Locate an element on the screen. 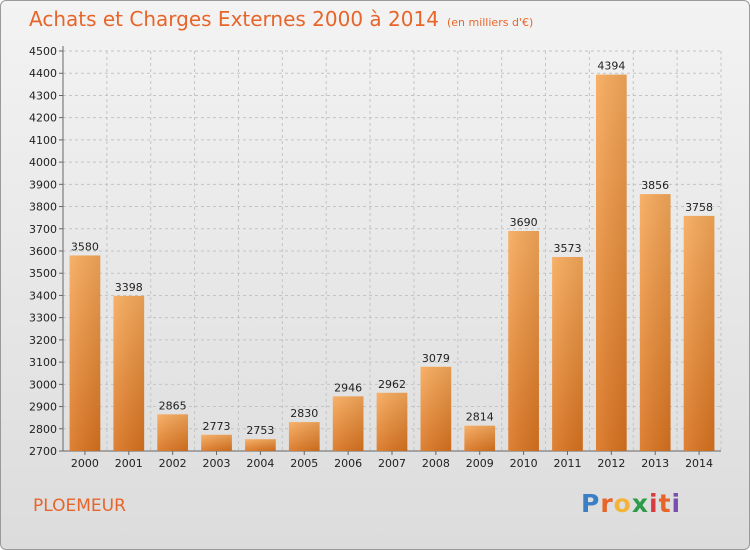  x-tick-label: 2011 is located at coordinates (567, 463).